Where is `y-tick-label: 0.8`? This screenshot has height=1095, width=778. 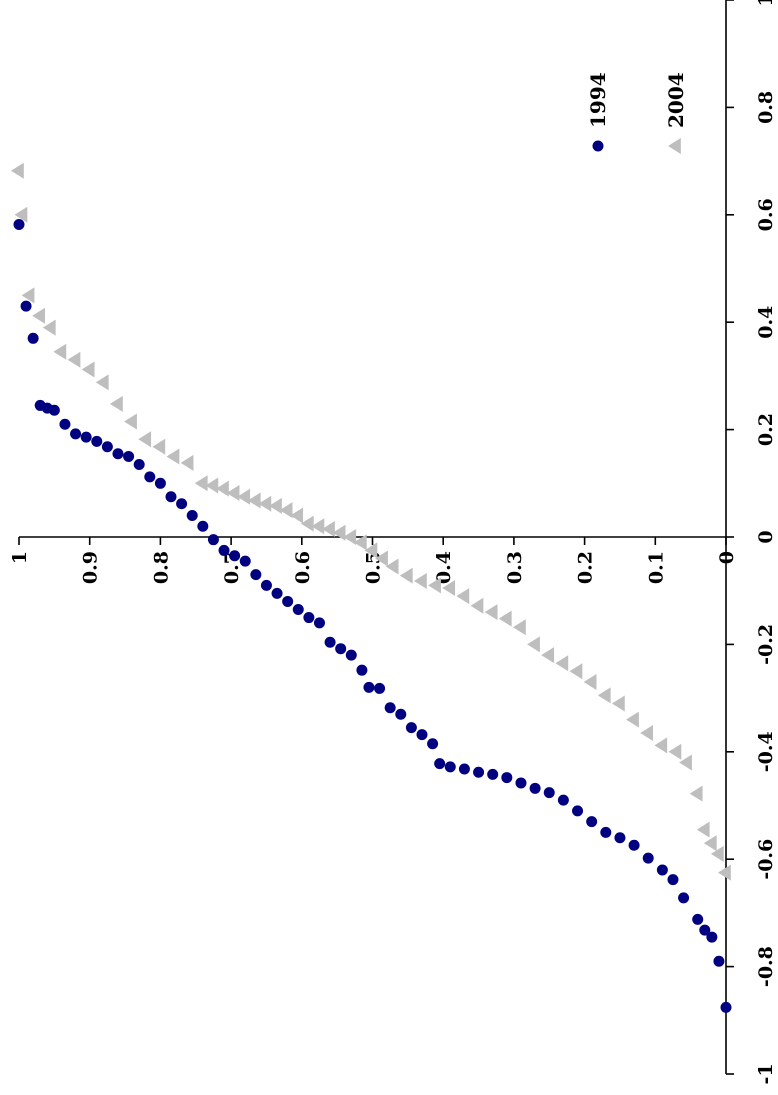 y-tick-label: 0.8 is located at coordinates (766, 107).